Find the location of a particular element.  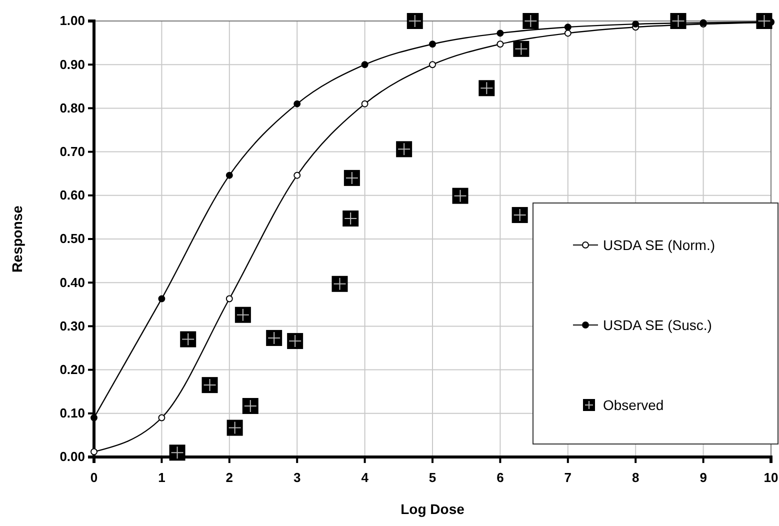

legend-label: USDA SE (Norm.) is located at coordinates (659, 245).